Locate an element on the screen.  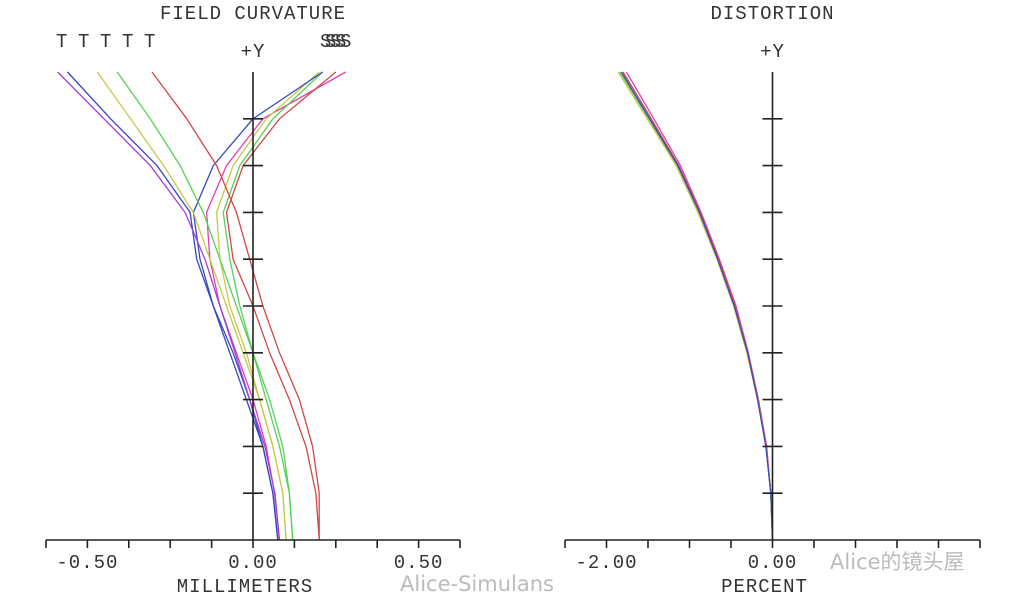
x-tick-label: 0.50 is located at coordinates (419, 563).